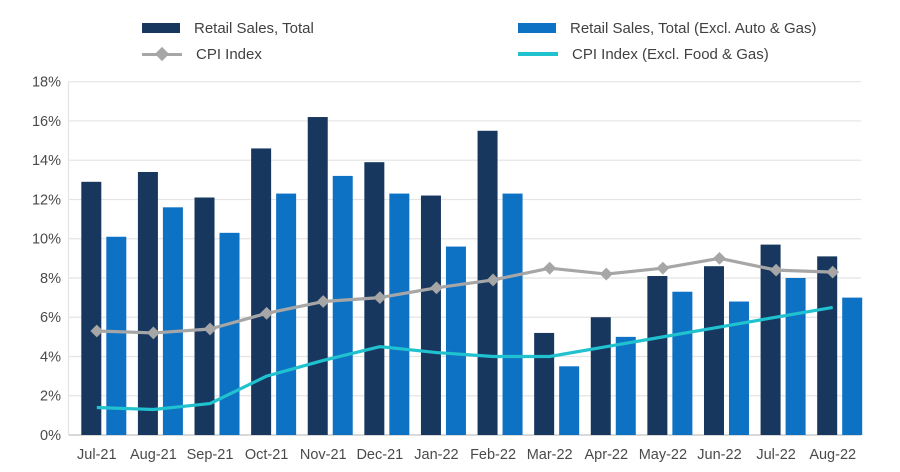 The image size is (900, 472). Describe the element at coordinates (46, 200) in the screenshot. I see `y-tick-label-12: 12%` at that location.